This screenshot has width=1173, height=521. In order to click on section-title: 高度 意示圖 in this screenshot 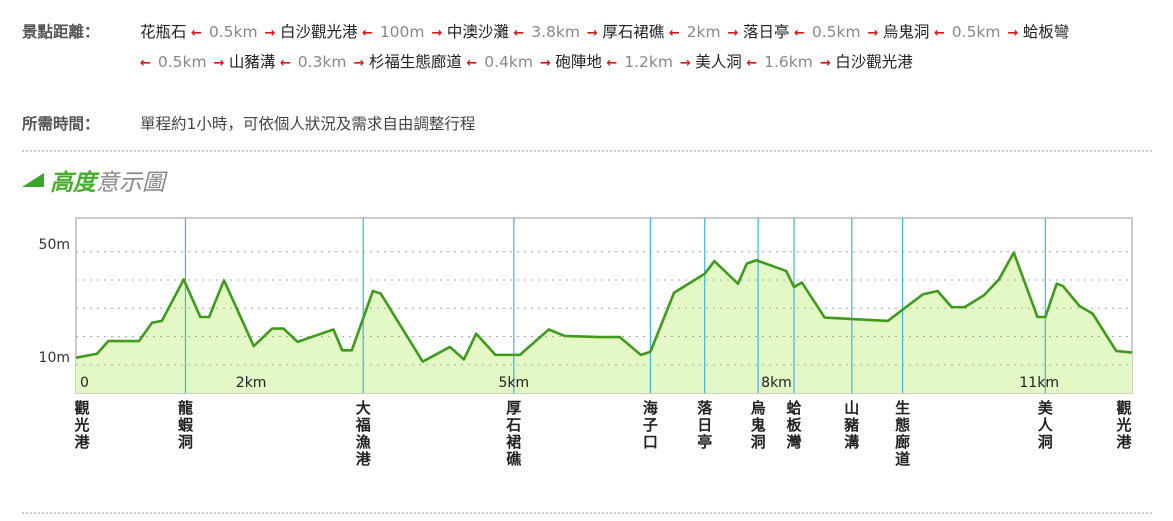, I will do `click(93, 180)`.